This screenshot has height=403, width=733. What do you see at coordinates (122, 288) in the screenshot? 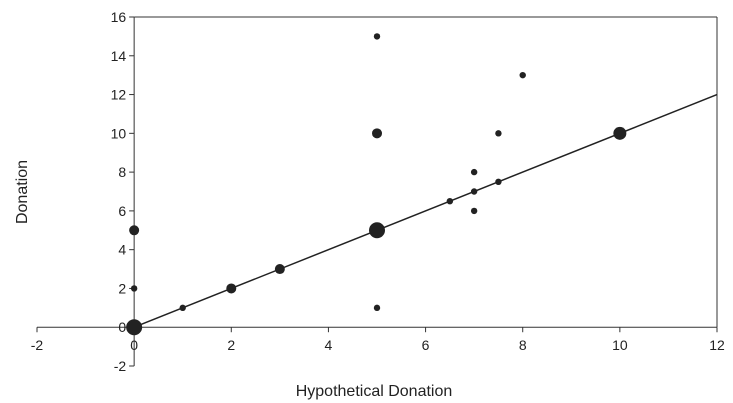
I see `y-tick-label: 2` at bounding box center [122, 288].